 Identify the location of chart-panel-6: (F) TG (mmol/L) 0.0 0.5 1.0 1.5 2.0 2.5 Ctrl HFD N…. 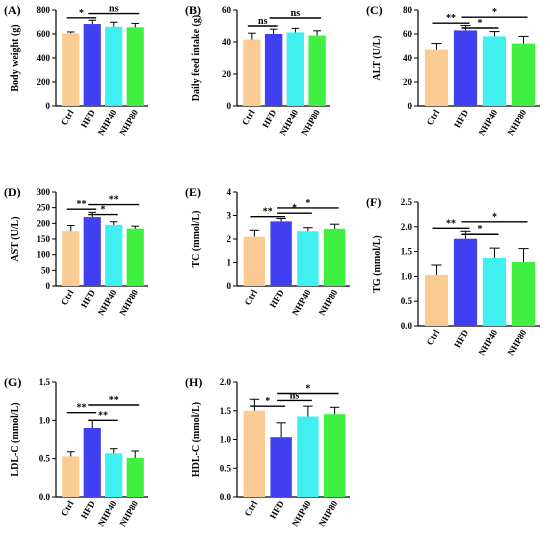
(453, 276).